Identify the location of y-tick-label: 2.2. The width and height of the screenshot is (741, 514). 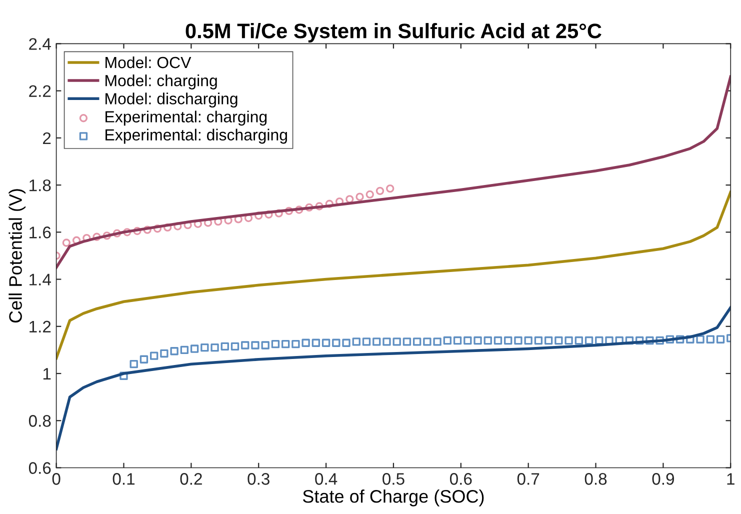
(40, 91).